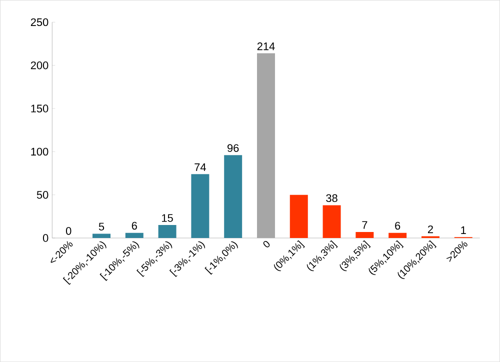 Image resolution: width=500 pixels, height=362 pixels. What do you see at coordinates (39, 22) in the screenshot?
I see `y-tick-label: 250` at bounding box center [39, 22].